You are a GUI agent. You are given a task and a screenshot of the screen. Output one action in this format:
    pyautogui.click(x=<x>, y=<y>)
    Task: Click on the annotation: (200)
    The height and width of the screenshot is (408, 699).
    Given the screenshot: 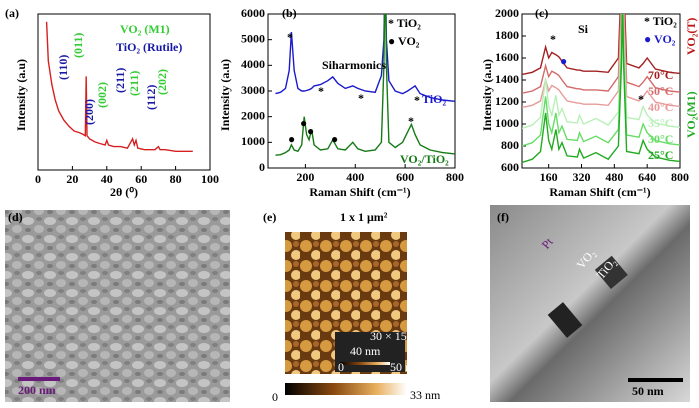 What is the action you would take?
    pyautogui.click(x=89, y=112)
    